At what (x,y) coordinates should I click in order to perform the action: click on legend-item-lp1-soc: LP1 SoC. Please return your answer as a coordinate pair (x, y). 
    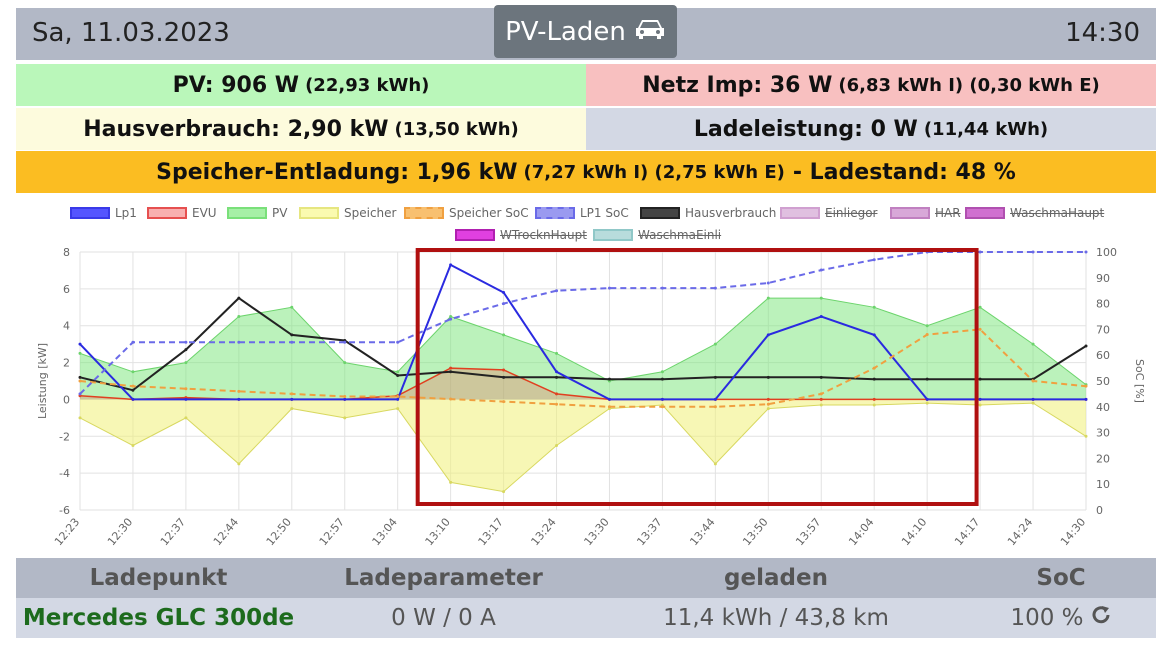
    Looking at the image, I should click on (582, 213).